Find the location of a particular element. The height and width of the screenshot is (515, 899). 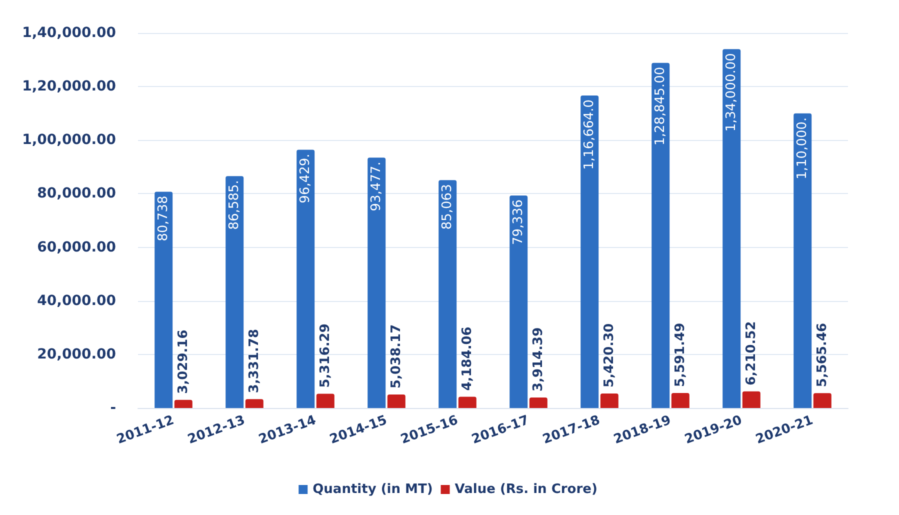

data-label: 3,914.39 is located at coordinates (538, 359).